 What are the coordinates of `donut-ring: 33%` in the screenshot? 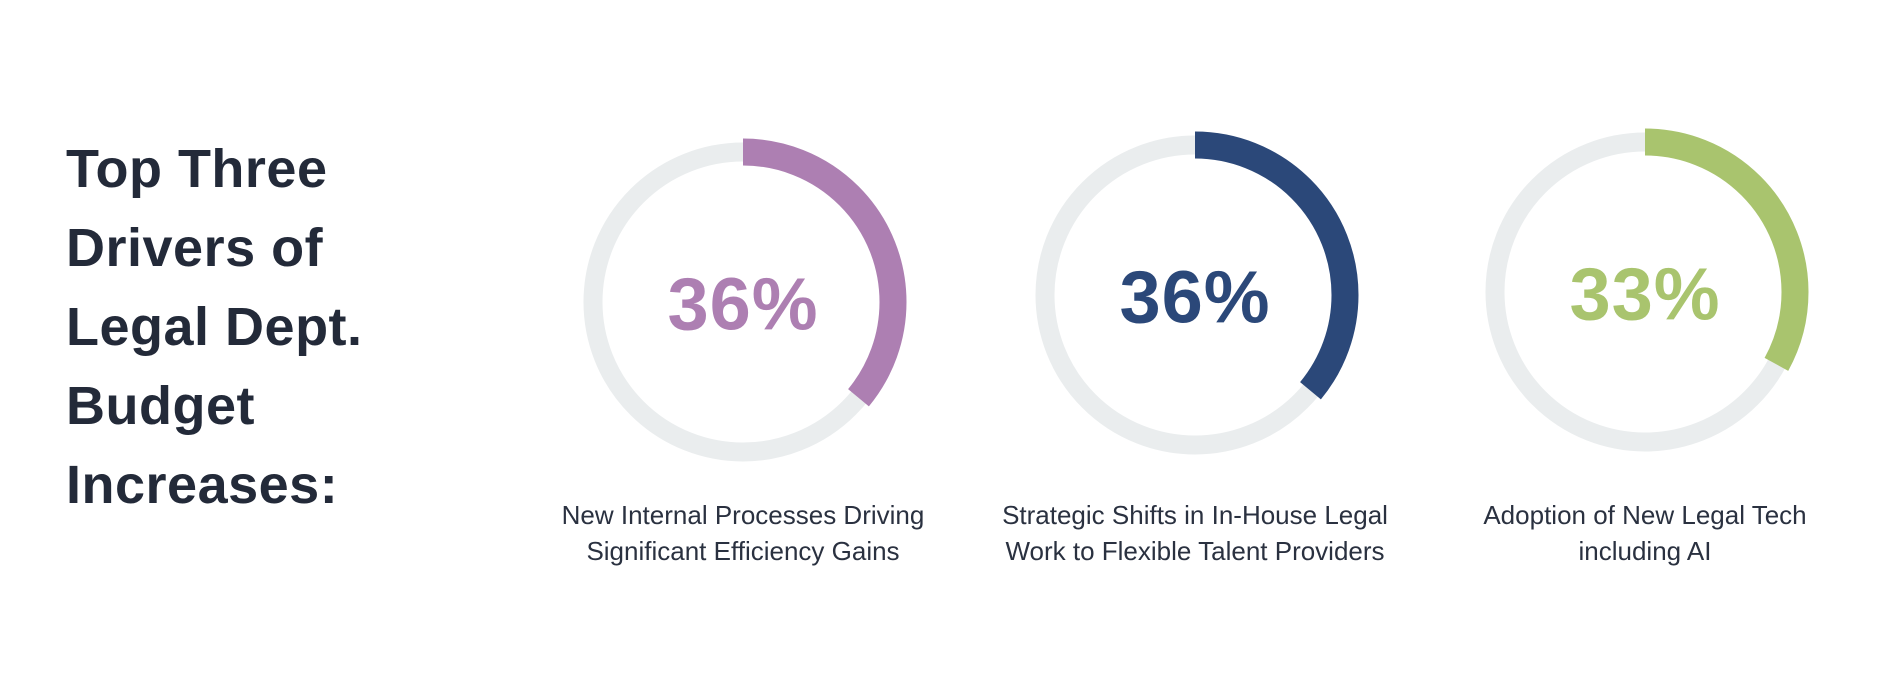 It's located at (1645, 292).